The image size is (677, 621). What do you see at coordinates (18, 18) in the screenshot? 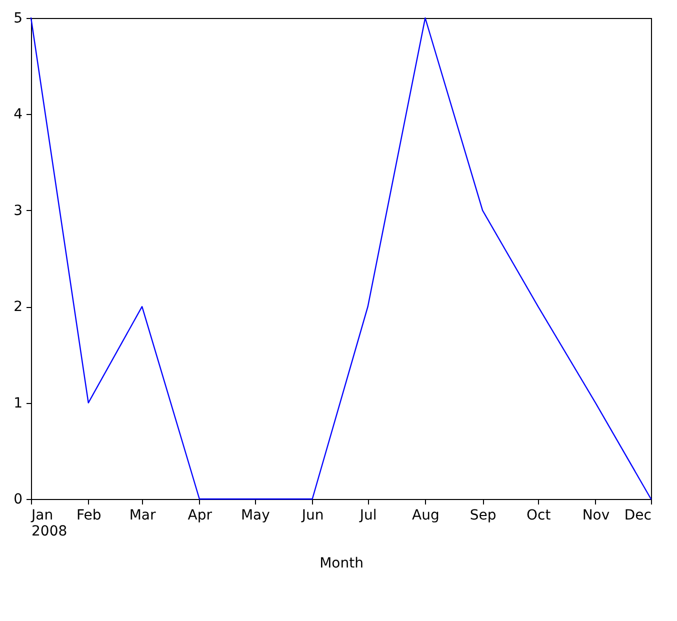
I see `y-tick-label: 5` at bounding box center [18, 18].